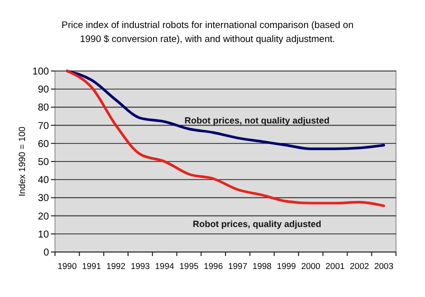  What do you see at coordinates (92, 266) in the screenshot?
I see `x-tick-label: 1991` at bounding box center [92, 266].